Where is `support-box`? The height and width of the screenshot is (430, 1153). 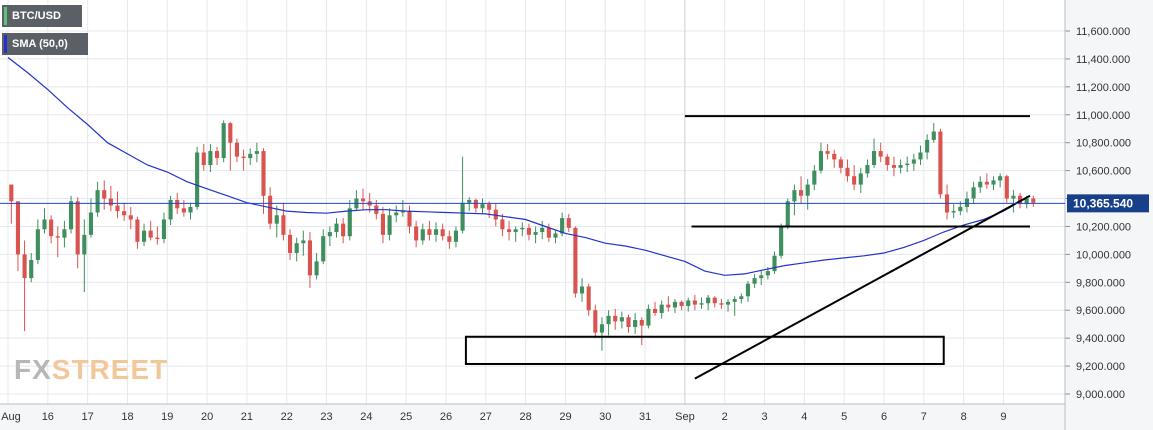 support-box is located at coordinates (704, 350).